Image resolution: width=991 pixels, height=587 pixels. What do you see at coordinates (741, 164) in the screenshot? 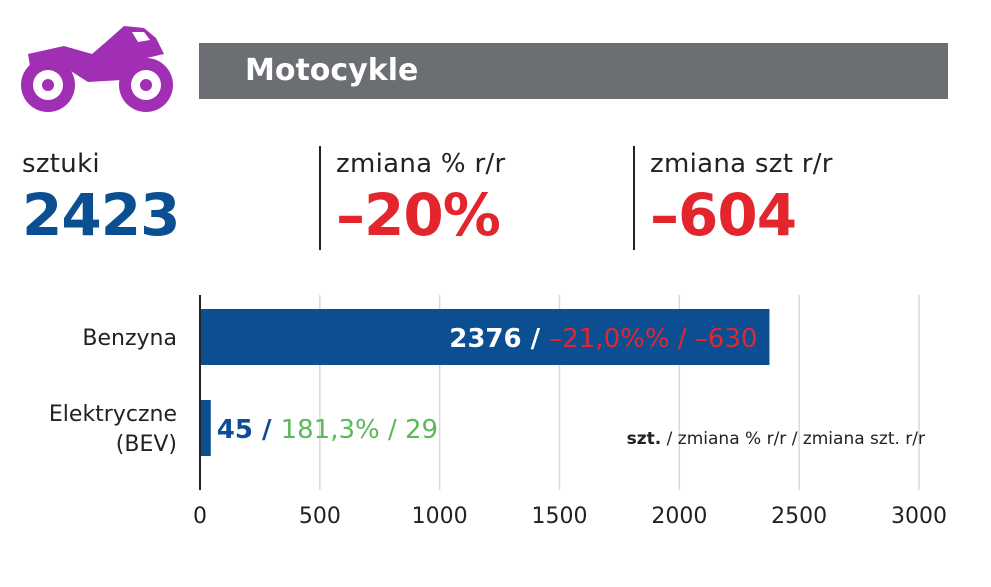
I see `kpi-unit-change-label: zmiana szt r/r` at bounding box center [741, 164].